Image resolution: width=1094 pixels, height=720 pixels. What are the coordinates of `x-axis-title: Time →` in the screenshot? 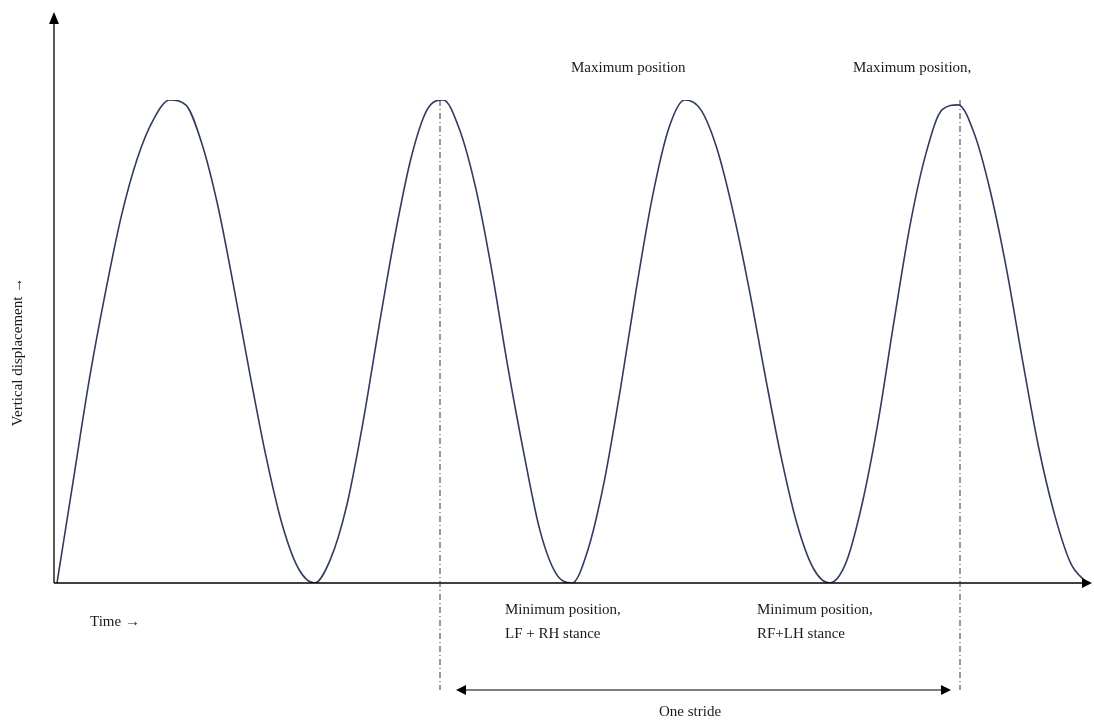 It's located at (115, 620).